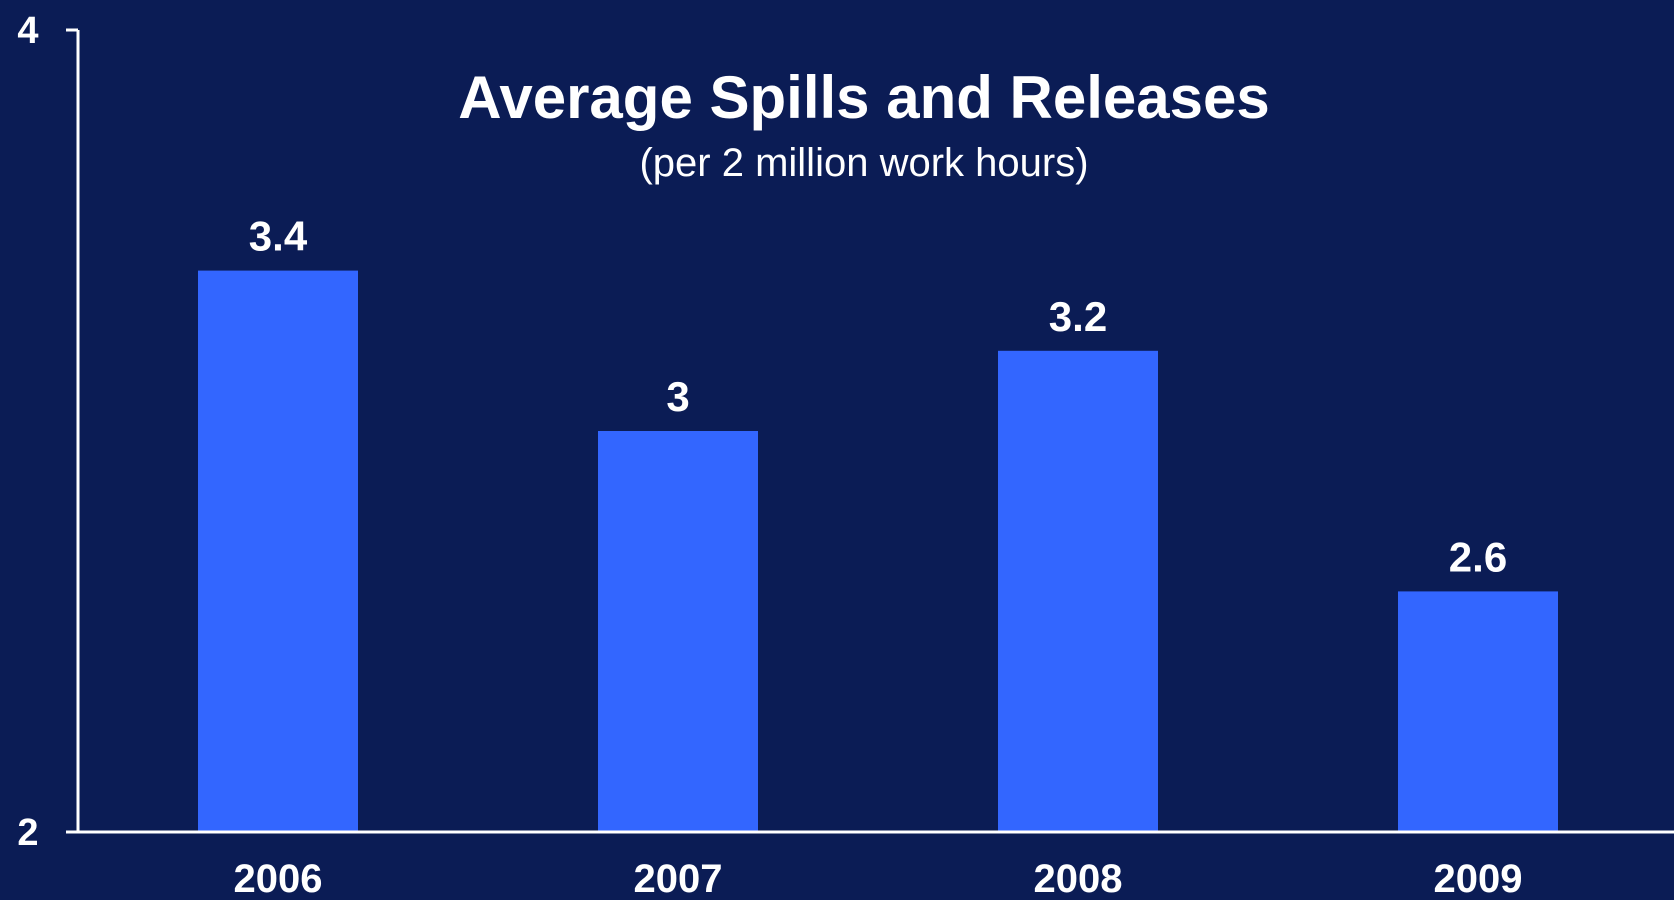  I want to click on data-label-2006: 3.4, so click(278, 236).